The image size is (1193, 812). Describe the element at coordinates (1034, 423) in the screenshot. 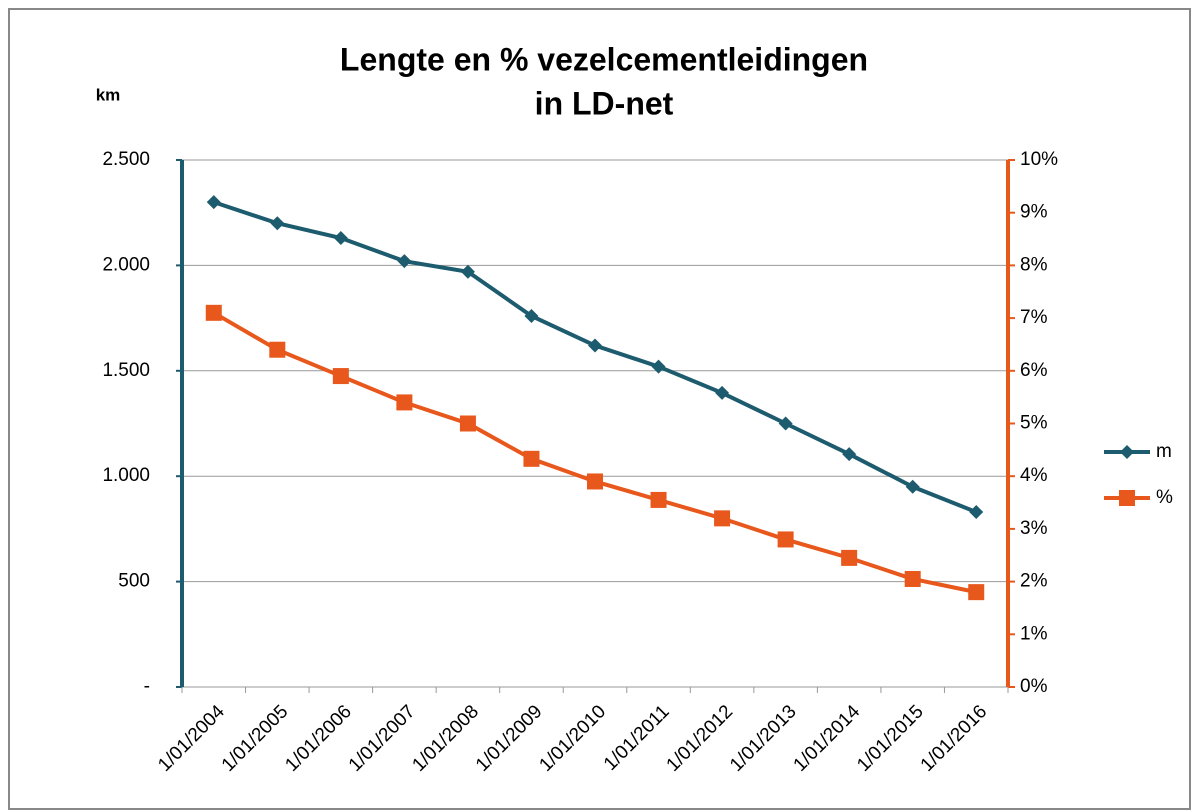

I see `y2-tick-label: 5%` at that location.